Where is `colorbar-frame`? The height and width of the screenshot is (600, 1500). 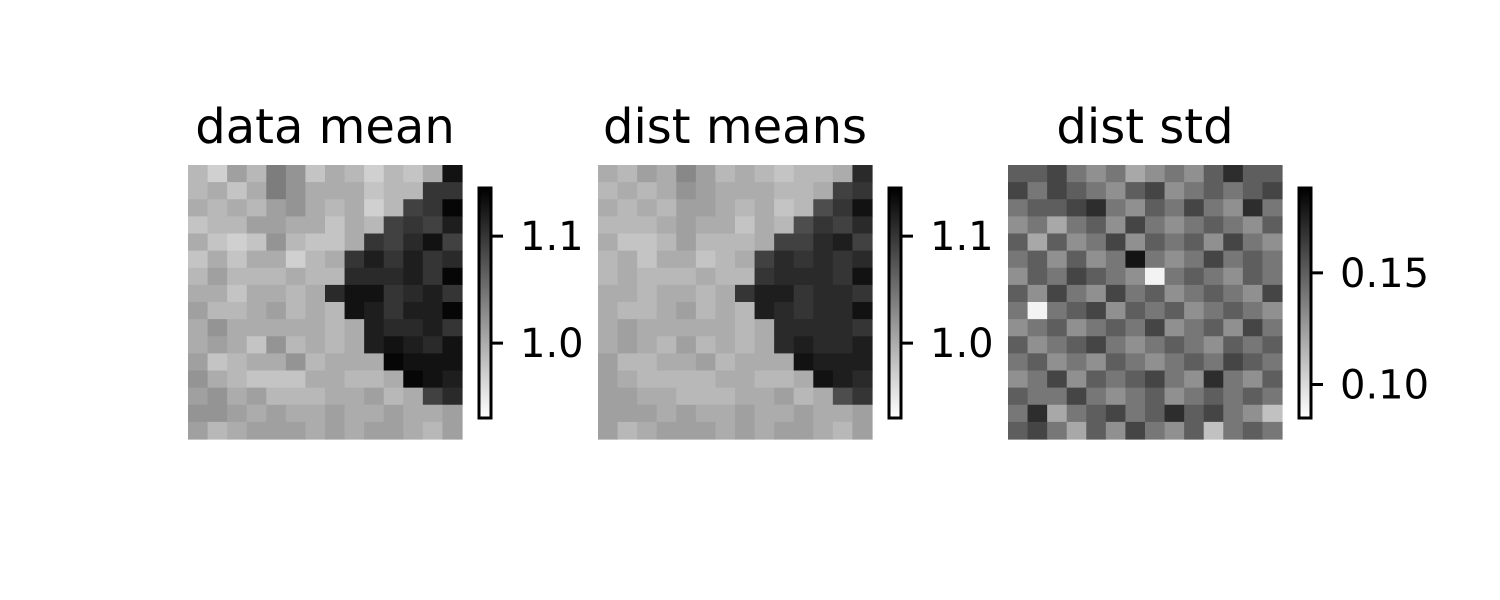 colorbar-frame is located at coordinates (895, 303).